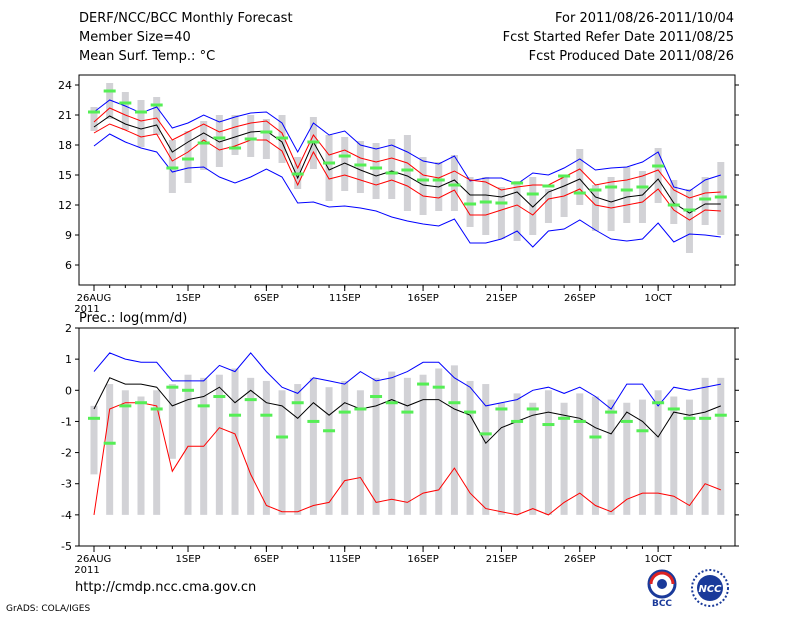 Image resolution: width=800 pixels, height=618 pixels. Describe the element at coordinates (710, 589) in the screenshot. I see `ncc-logo-text: NCC` at that location.